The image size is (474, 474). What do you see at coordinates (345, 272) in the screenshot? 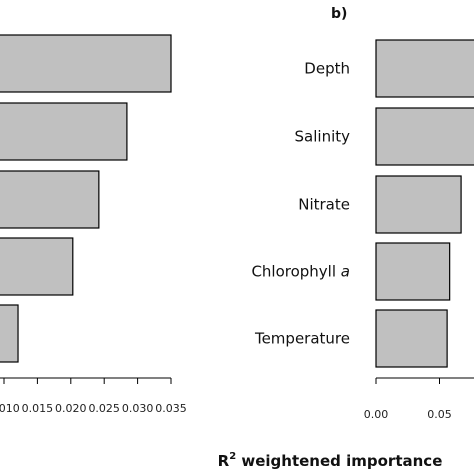
I see `panel-b-category-italic-4: a` at bounding box center [345, 272].